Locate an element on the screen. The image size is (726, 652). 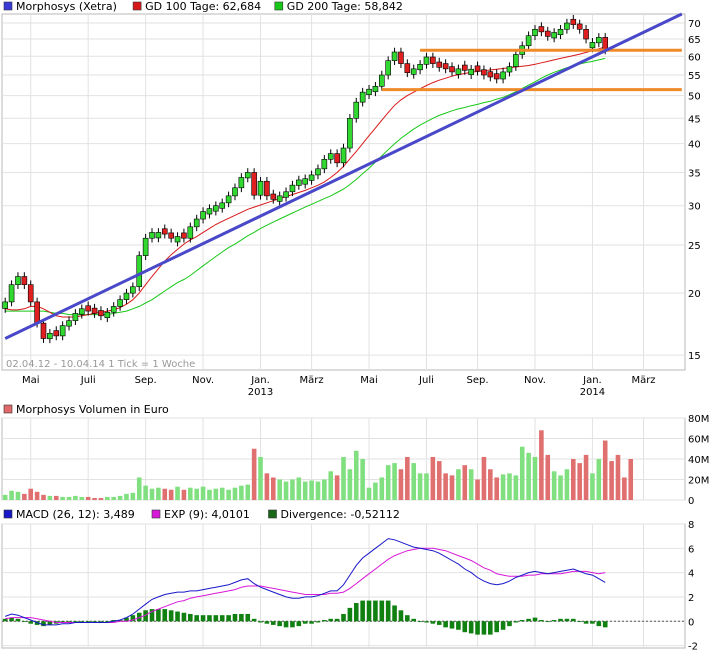
price-x-tick: Juli is located at coordinates (88, 380).